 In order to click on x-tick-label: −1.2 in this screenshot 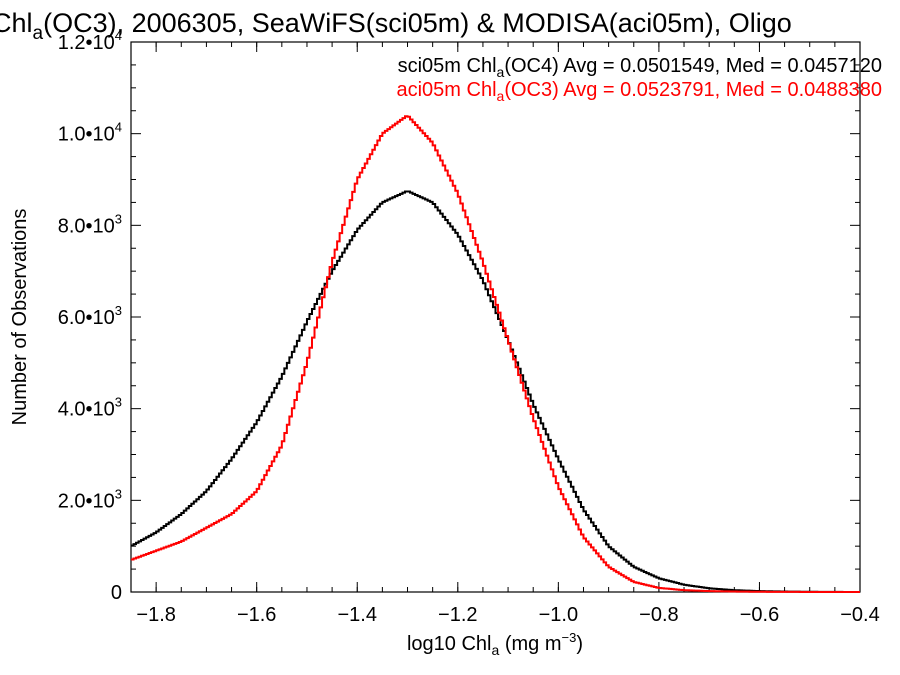, I will do `click(457, 615)`.